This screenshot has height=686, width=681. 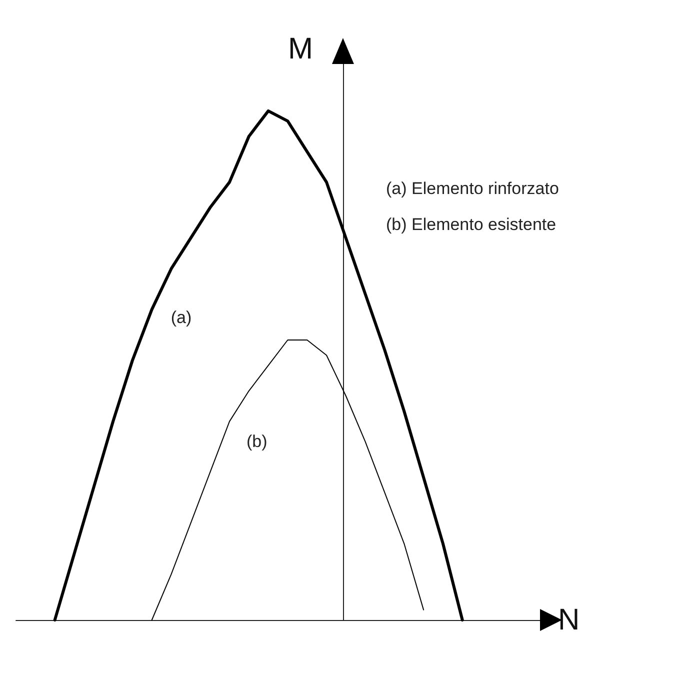 What do you see at coordinates (569, 620) in the screenshot?
I see `x-axis-title: N` at bounding box center [569, 620].